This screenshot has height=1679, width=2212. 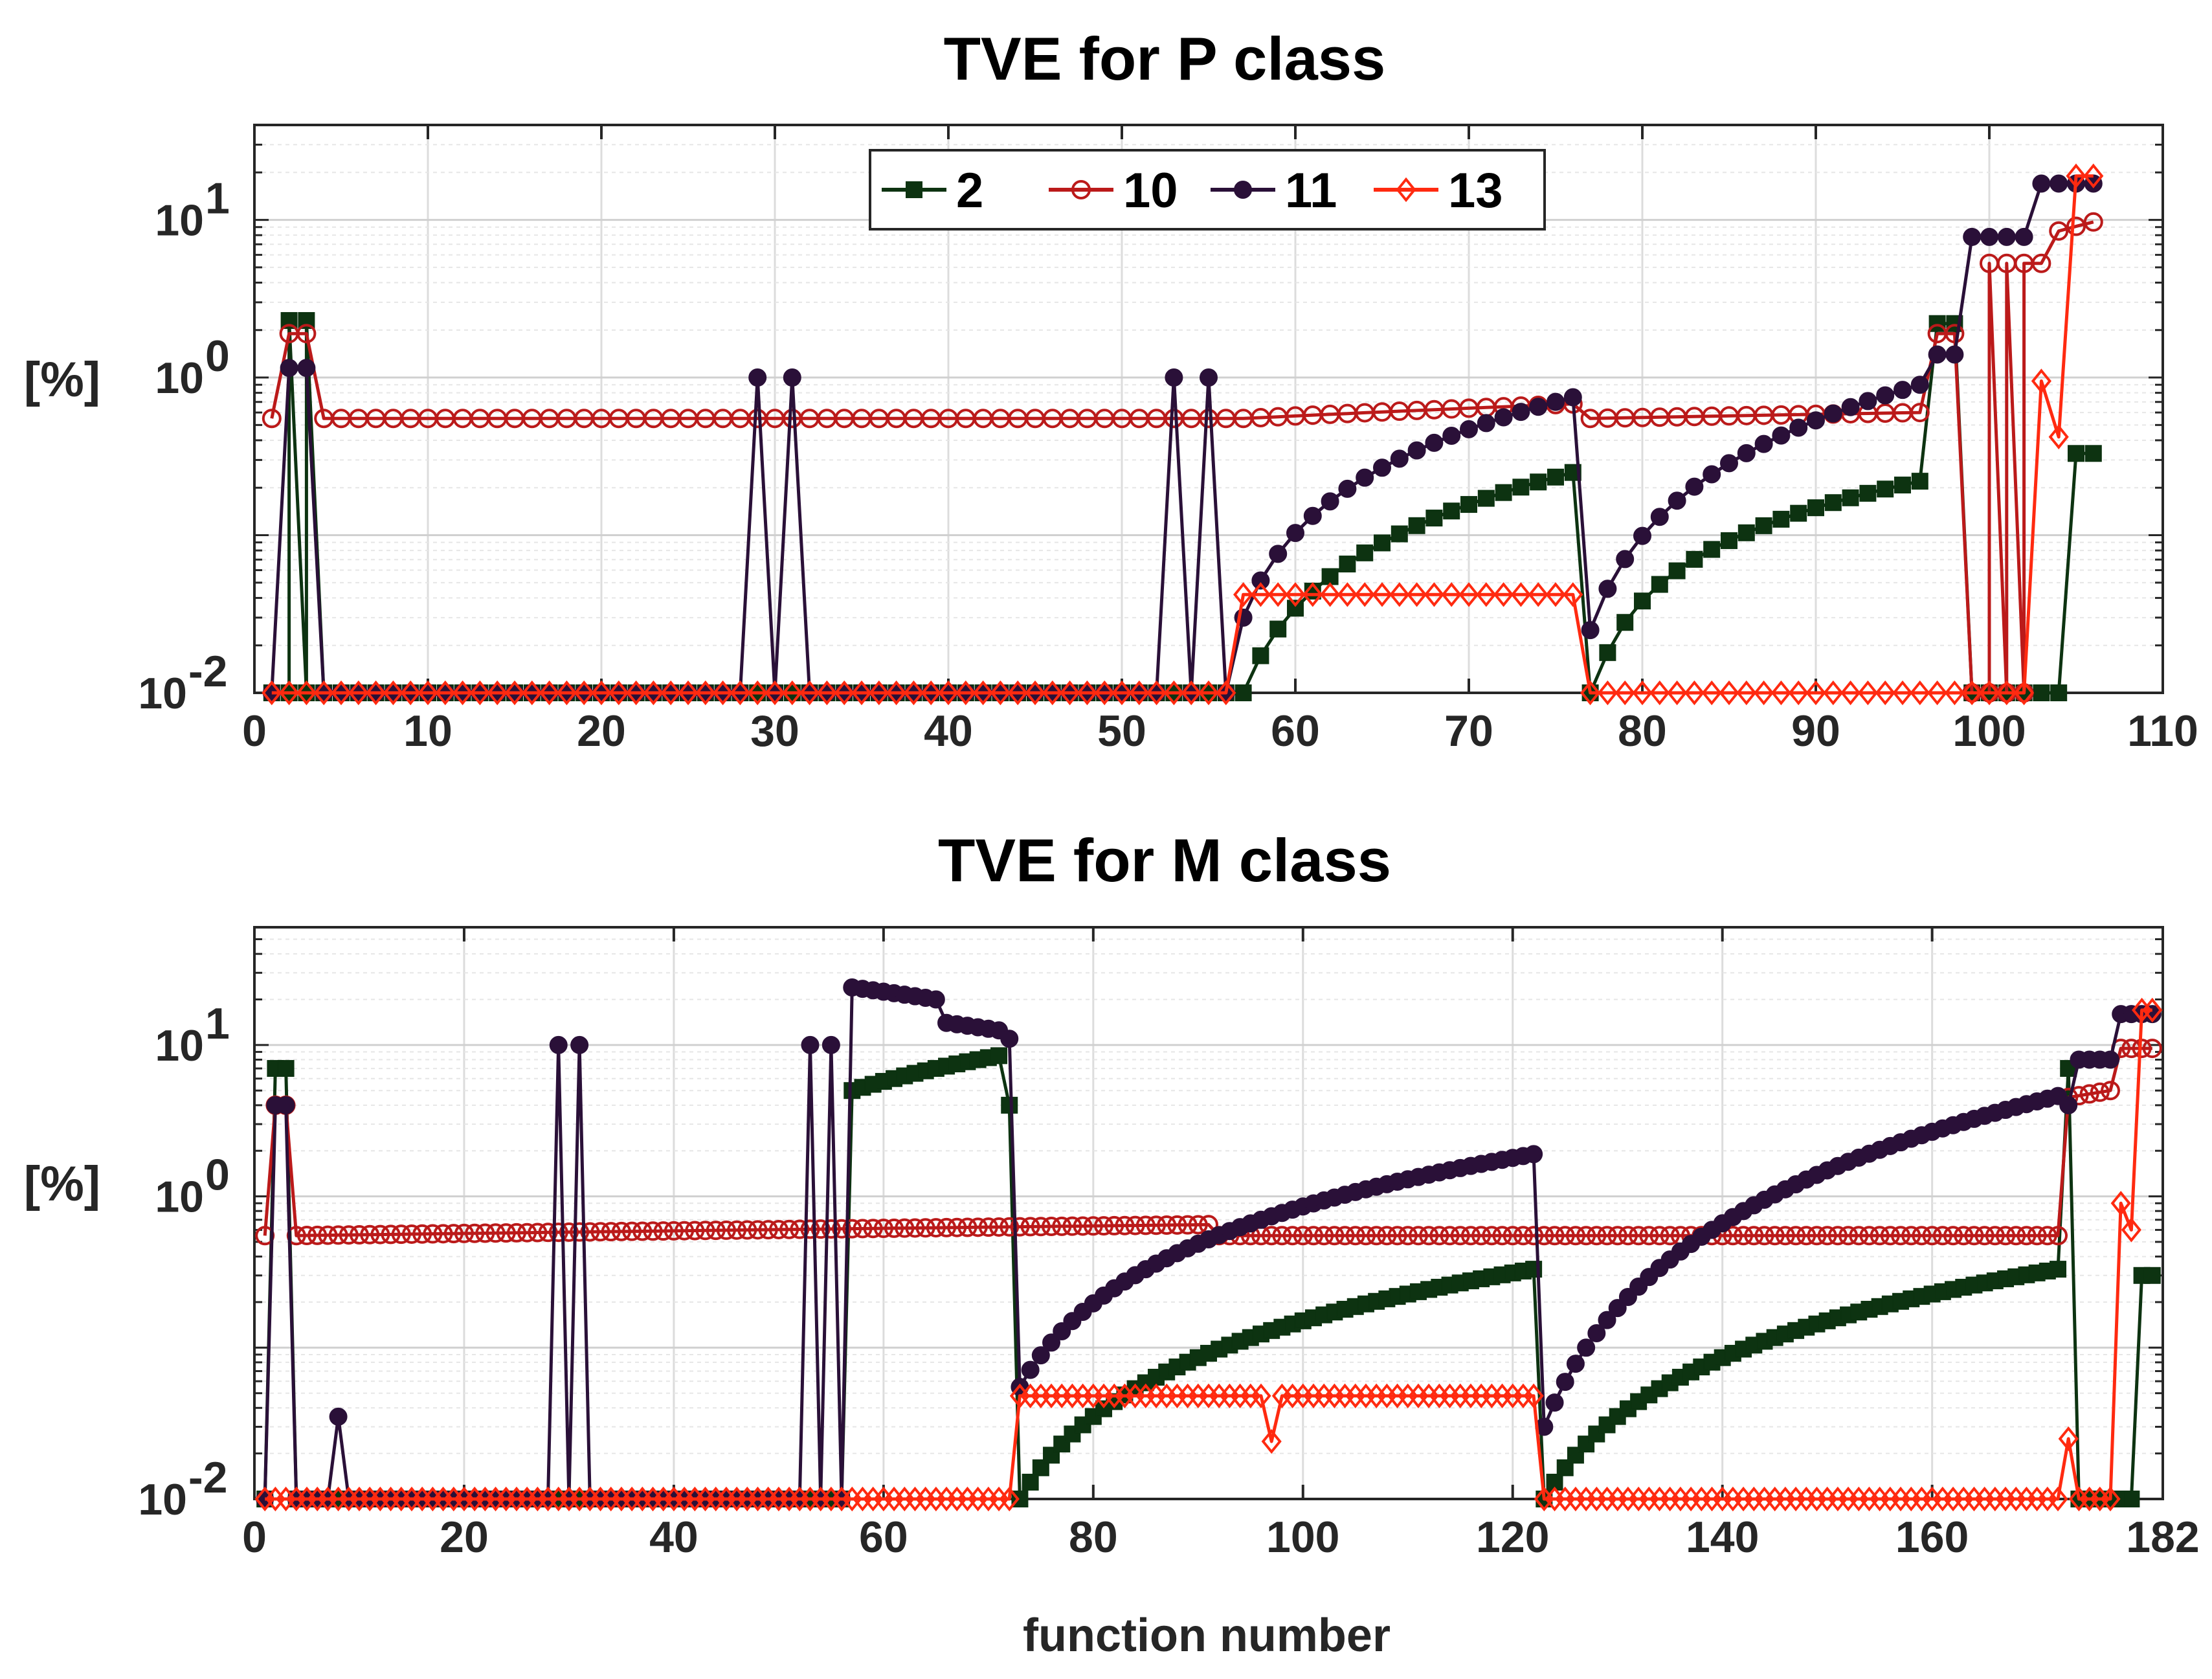 I want to click on m-class-y-tick-base: 10, so click(x=179, y=1045).